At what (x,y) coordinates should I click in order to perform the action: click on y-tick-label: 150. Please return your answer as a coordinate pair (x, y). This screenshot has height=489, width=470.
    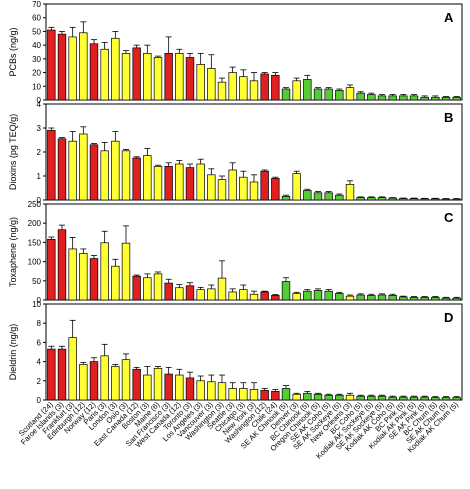
    Looking at the image, I should click on (35, 242).